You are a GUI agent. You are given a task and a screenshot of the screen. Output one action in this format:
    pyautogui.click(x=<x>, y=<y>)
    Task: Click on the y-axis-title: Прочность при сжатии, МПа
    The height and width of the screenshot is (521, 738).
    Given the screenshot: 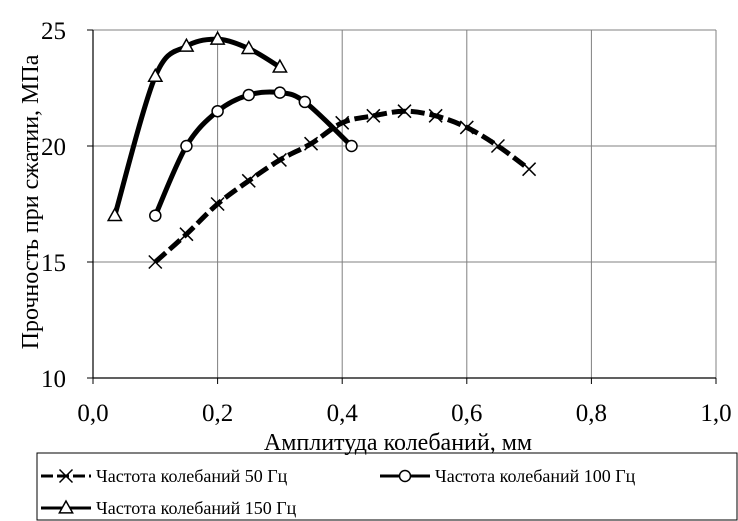 What is the action you would take?
    pyautogui.click(x=31, y=201)
    